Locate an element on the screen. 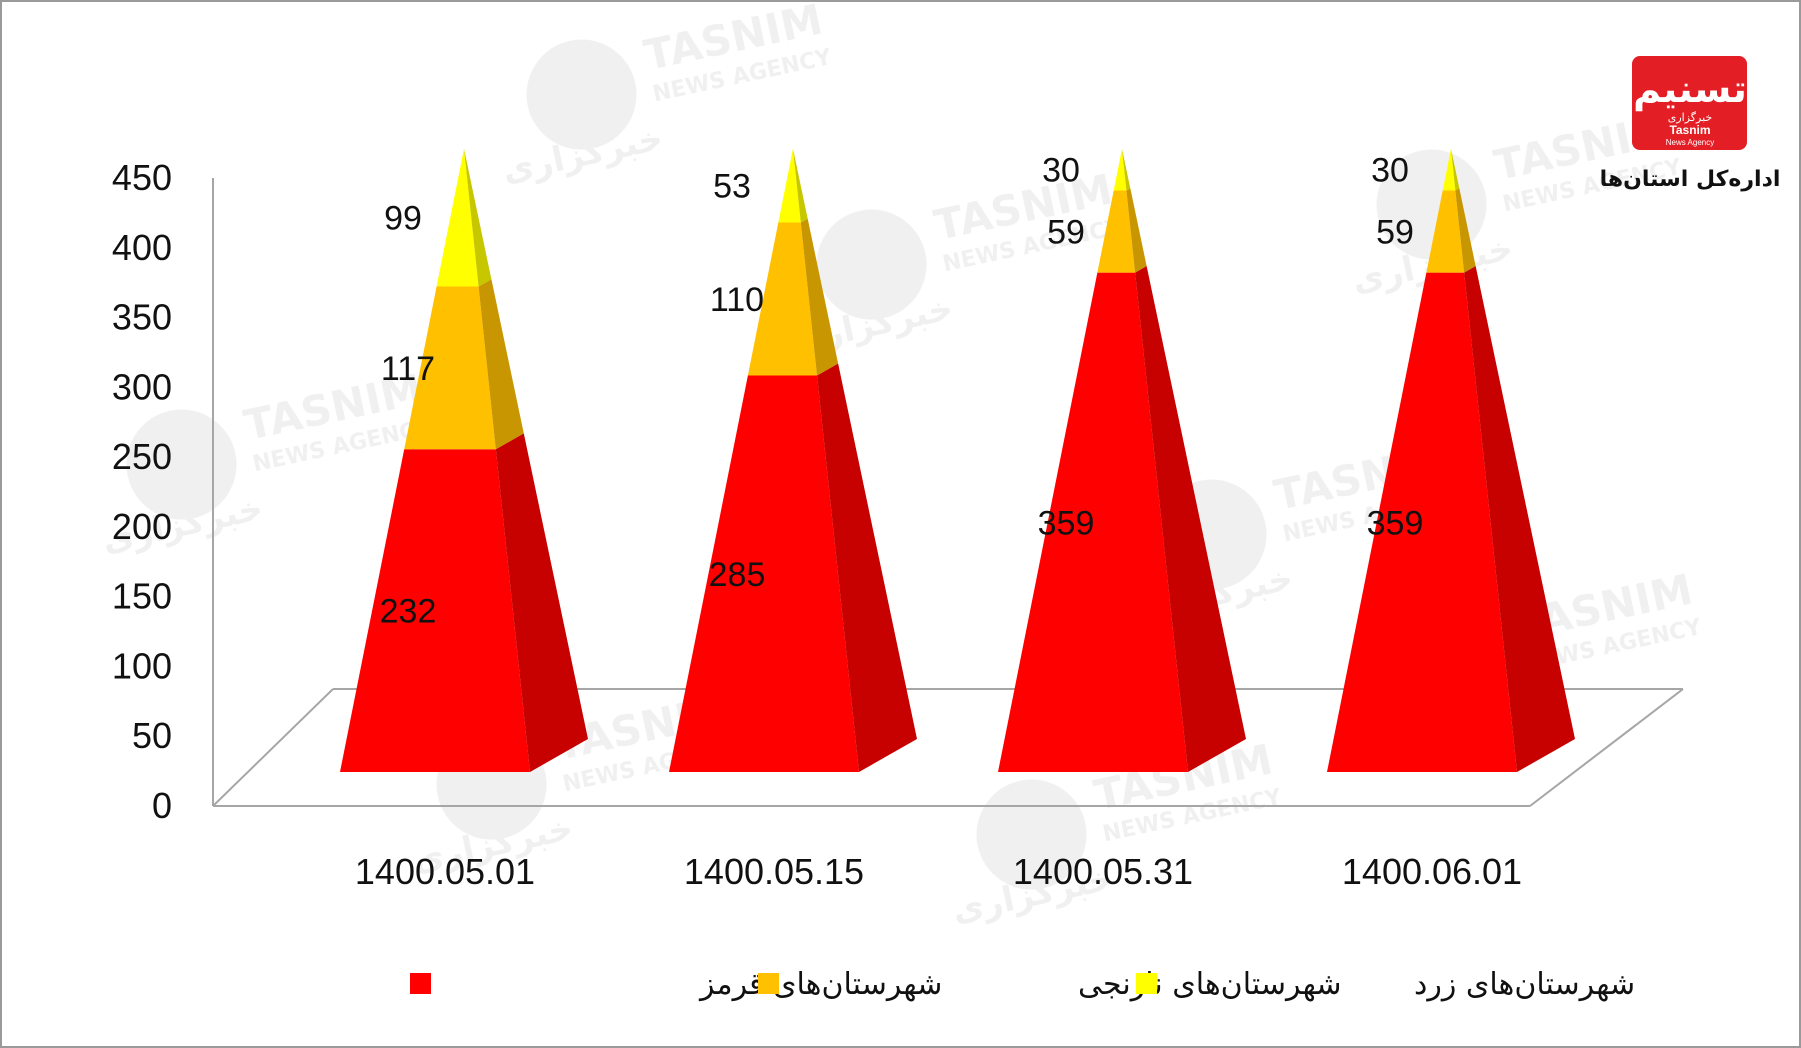 This screenshot has width=1801, height=1048. pyramid-1400.05.15 is located at coordinates (793, 460).